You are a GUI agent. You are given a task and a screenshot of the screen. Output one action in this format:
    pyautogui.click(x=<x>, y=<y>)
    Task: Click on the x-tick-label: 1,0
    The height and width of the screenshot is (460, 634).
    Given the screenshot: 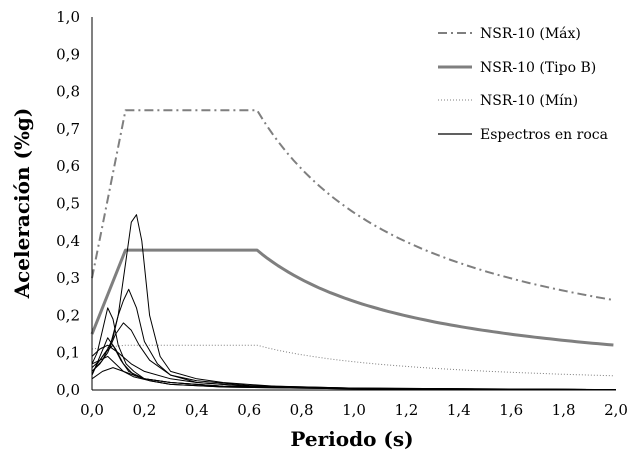 What is the action you would take?
    pyautogui.click(x=354, y=410)
    